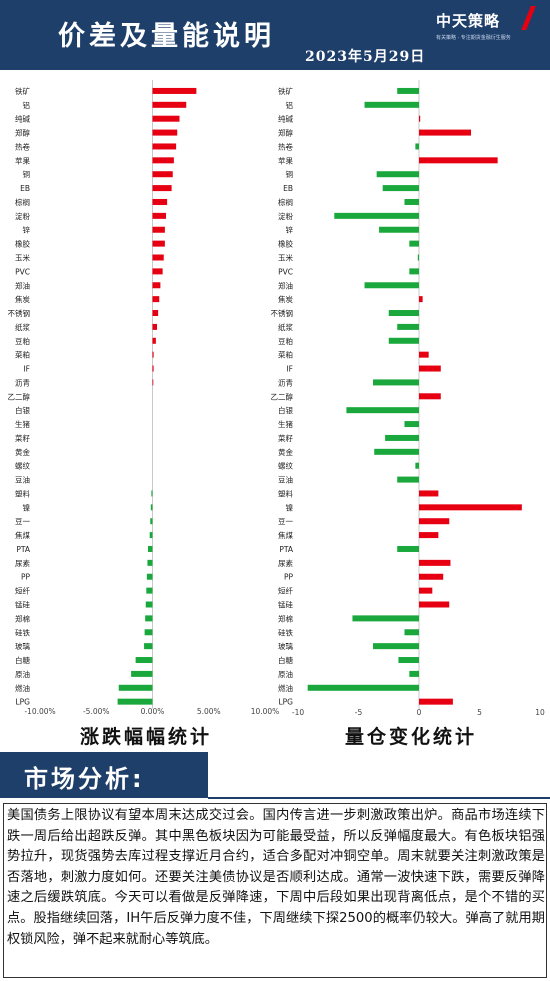 Image resolution: width=550 pixels, height=981 pixels. Describe the element at coordinates (22, 285) in the screenshot. I see `price-category-label: 郑油` at that location.